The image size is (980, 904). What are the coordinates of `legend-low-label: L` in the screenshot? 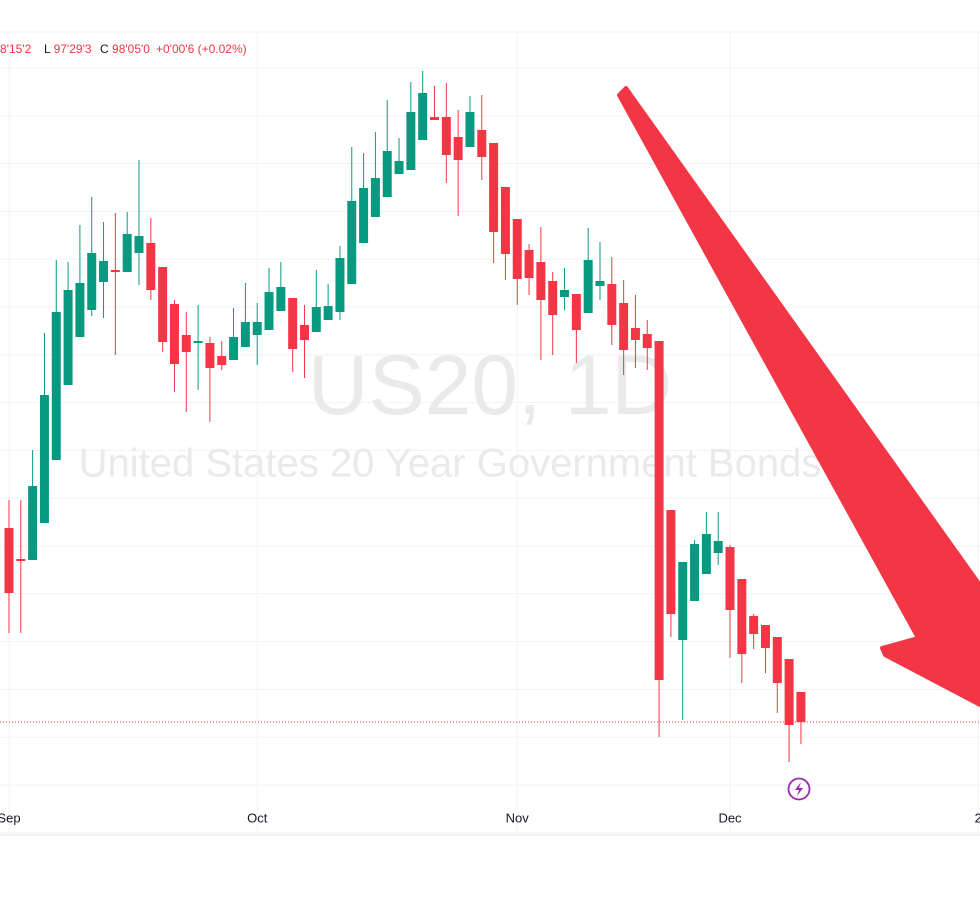 It's located at (47, 49).